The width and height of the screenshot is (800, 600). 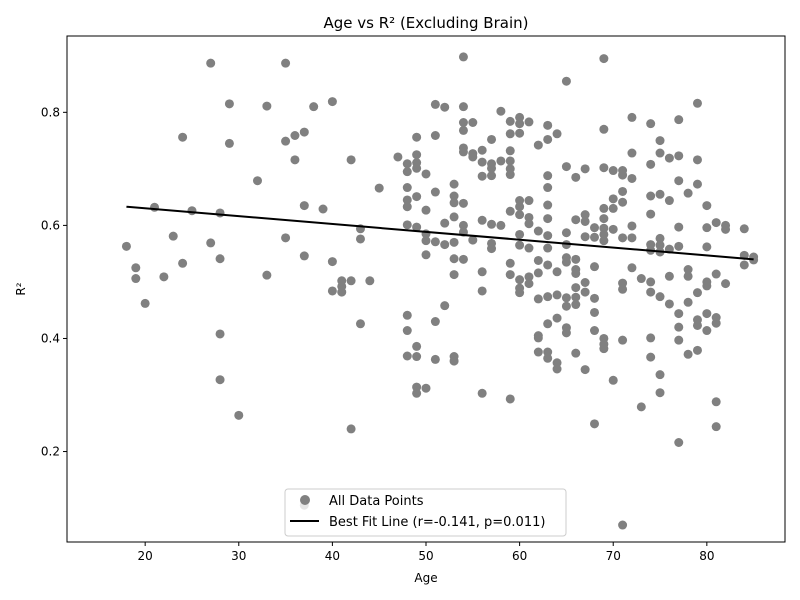 I want to click on legend-marker-all-data-points, so click(x=305, y=500).